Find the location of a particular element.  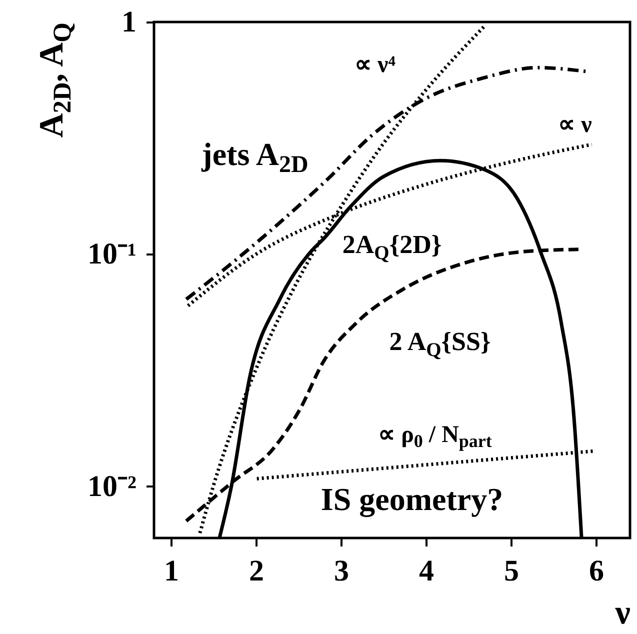

series-label: ∝ ρ$_{0}$ / N$_{part}$ is located at coordinates (435, 437).